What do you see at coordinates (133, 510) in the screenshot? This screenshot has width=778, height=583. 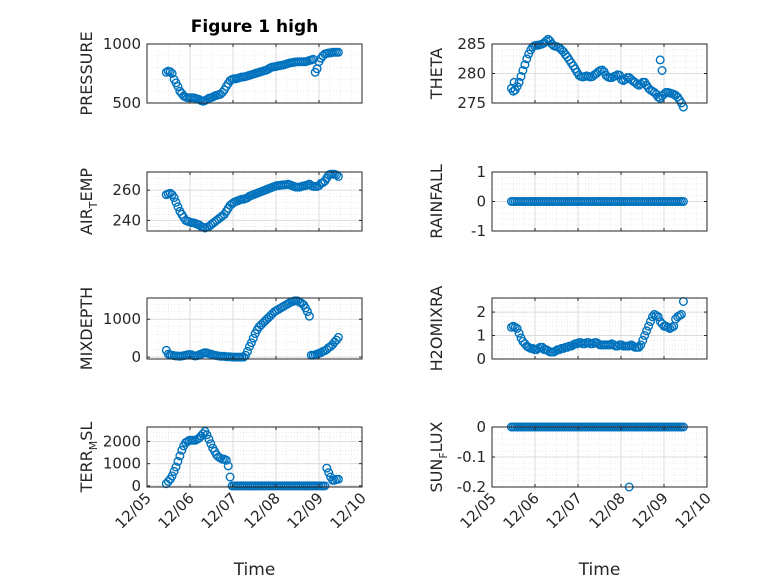 I see `x-tick-label: 12/05` at bounding box center [133, 510].